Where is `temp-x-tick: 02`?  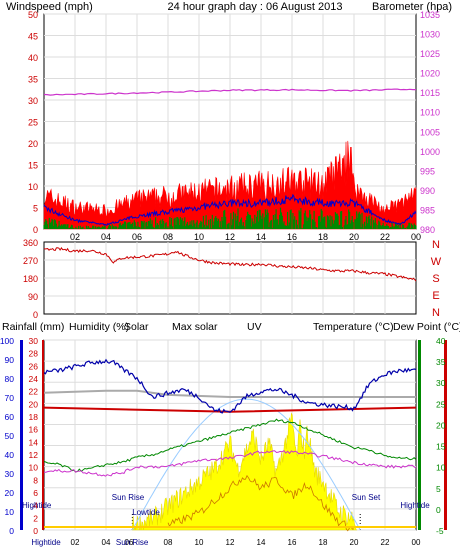
temp-x-tick: 02 is located at coordinates (75, 542).